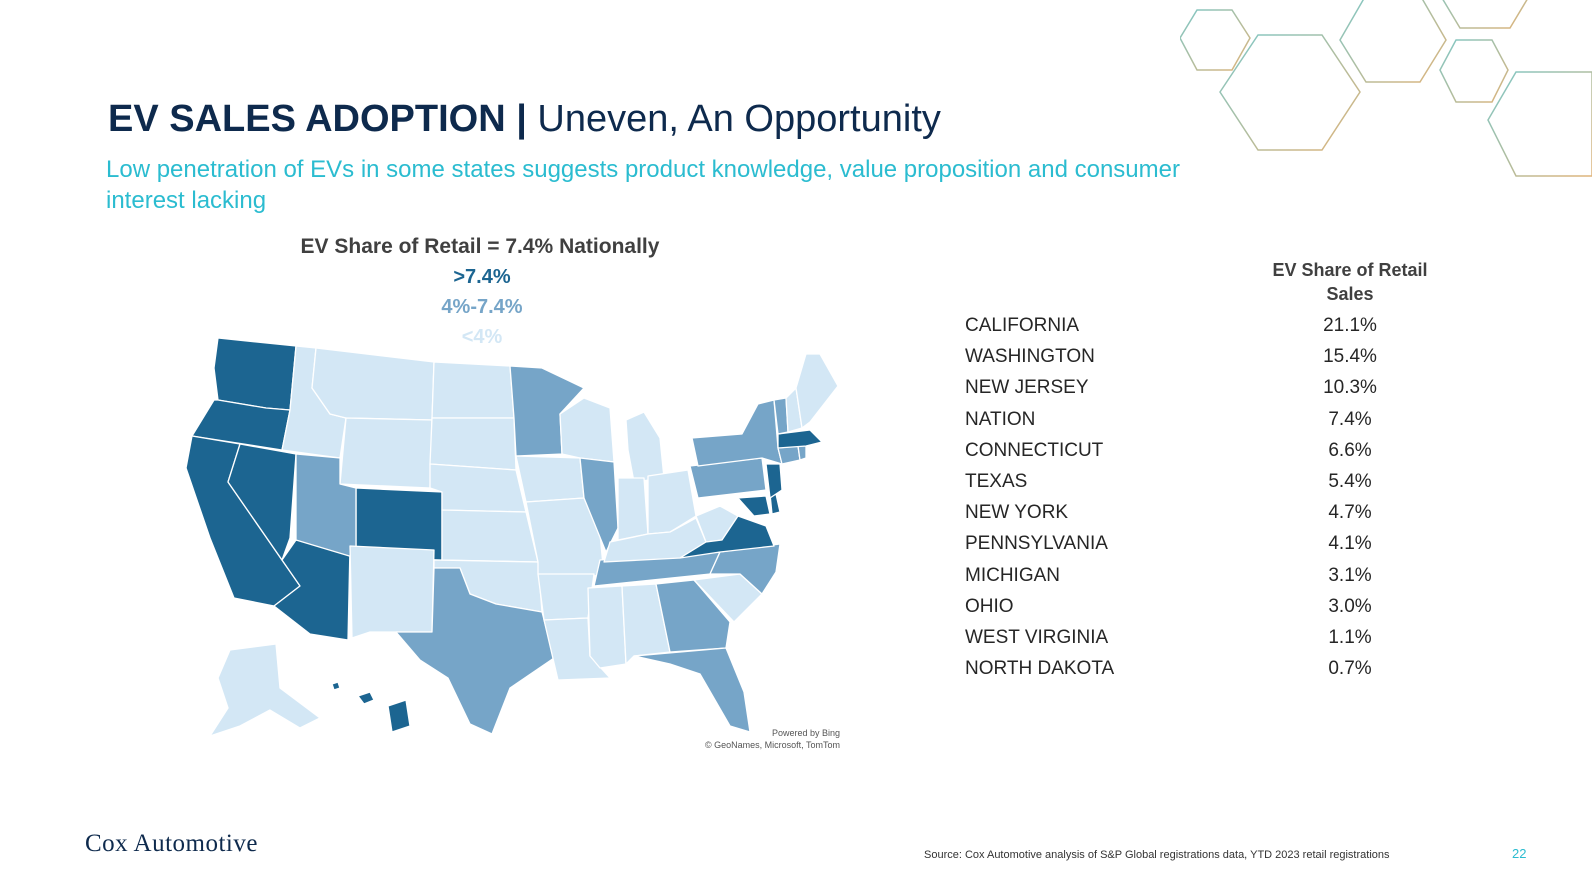 Image resolution: width=1592 pixels, height=894 pixels. Describe the element at coordinates (255, 374) in the screenshot. I see `state-washington` at that location.